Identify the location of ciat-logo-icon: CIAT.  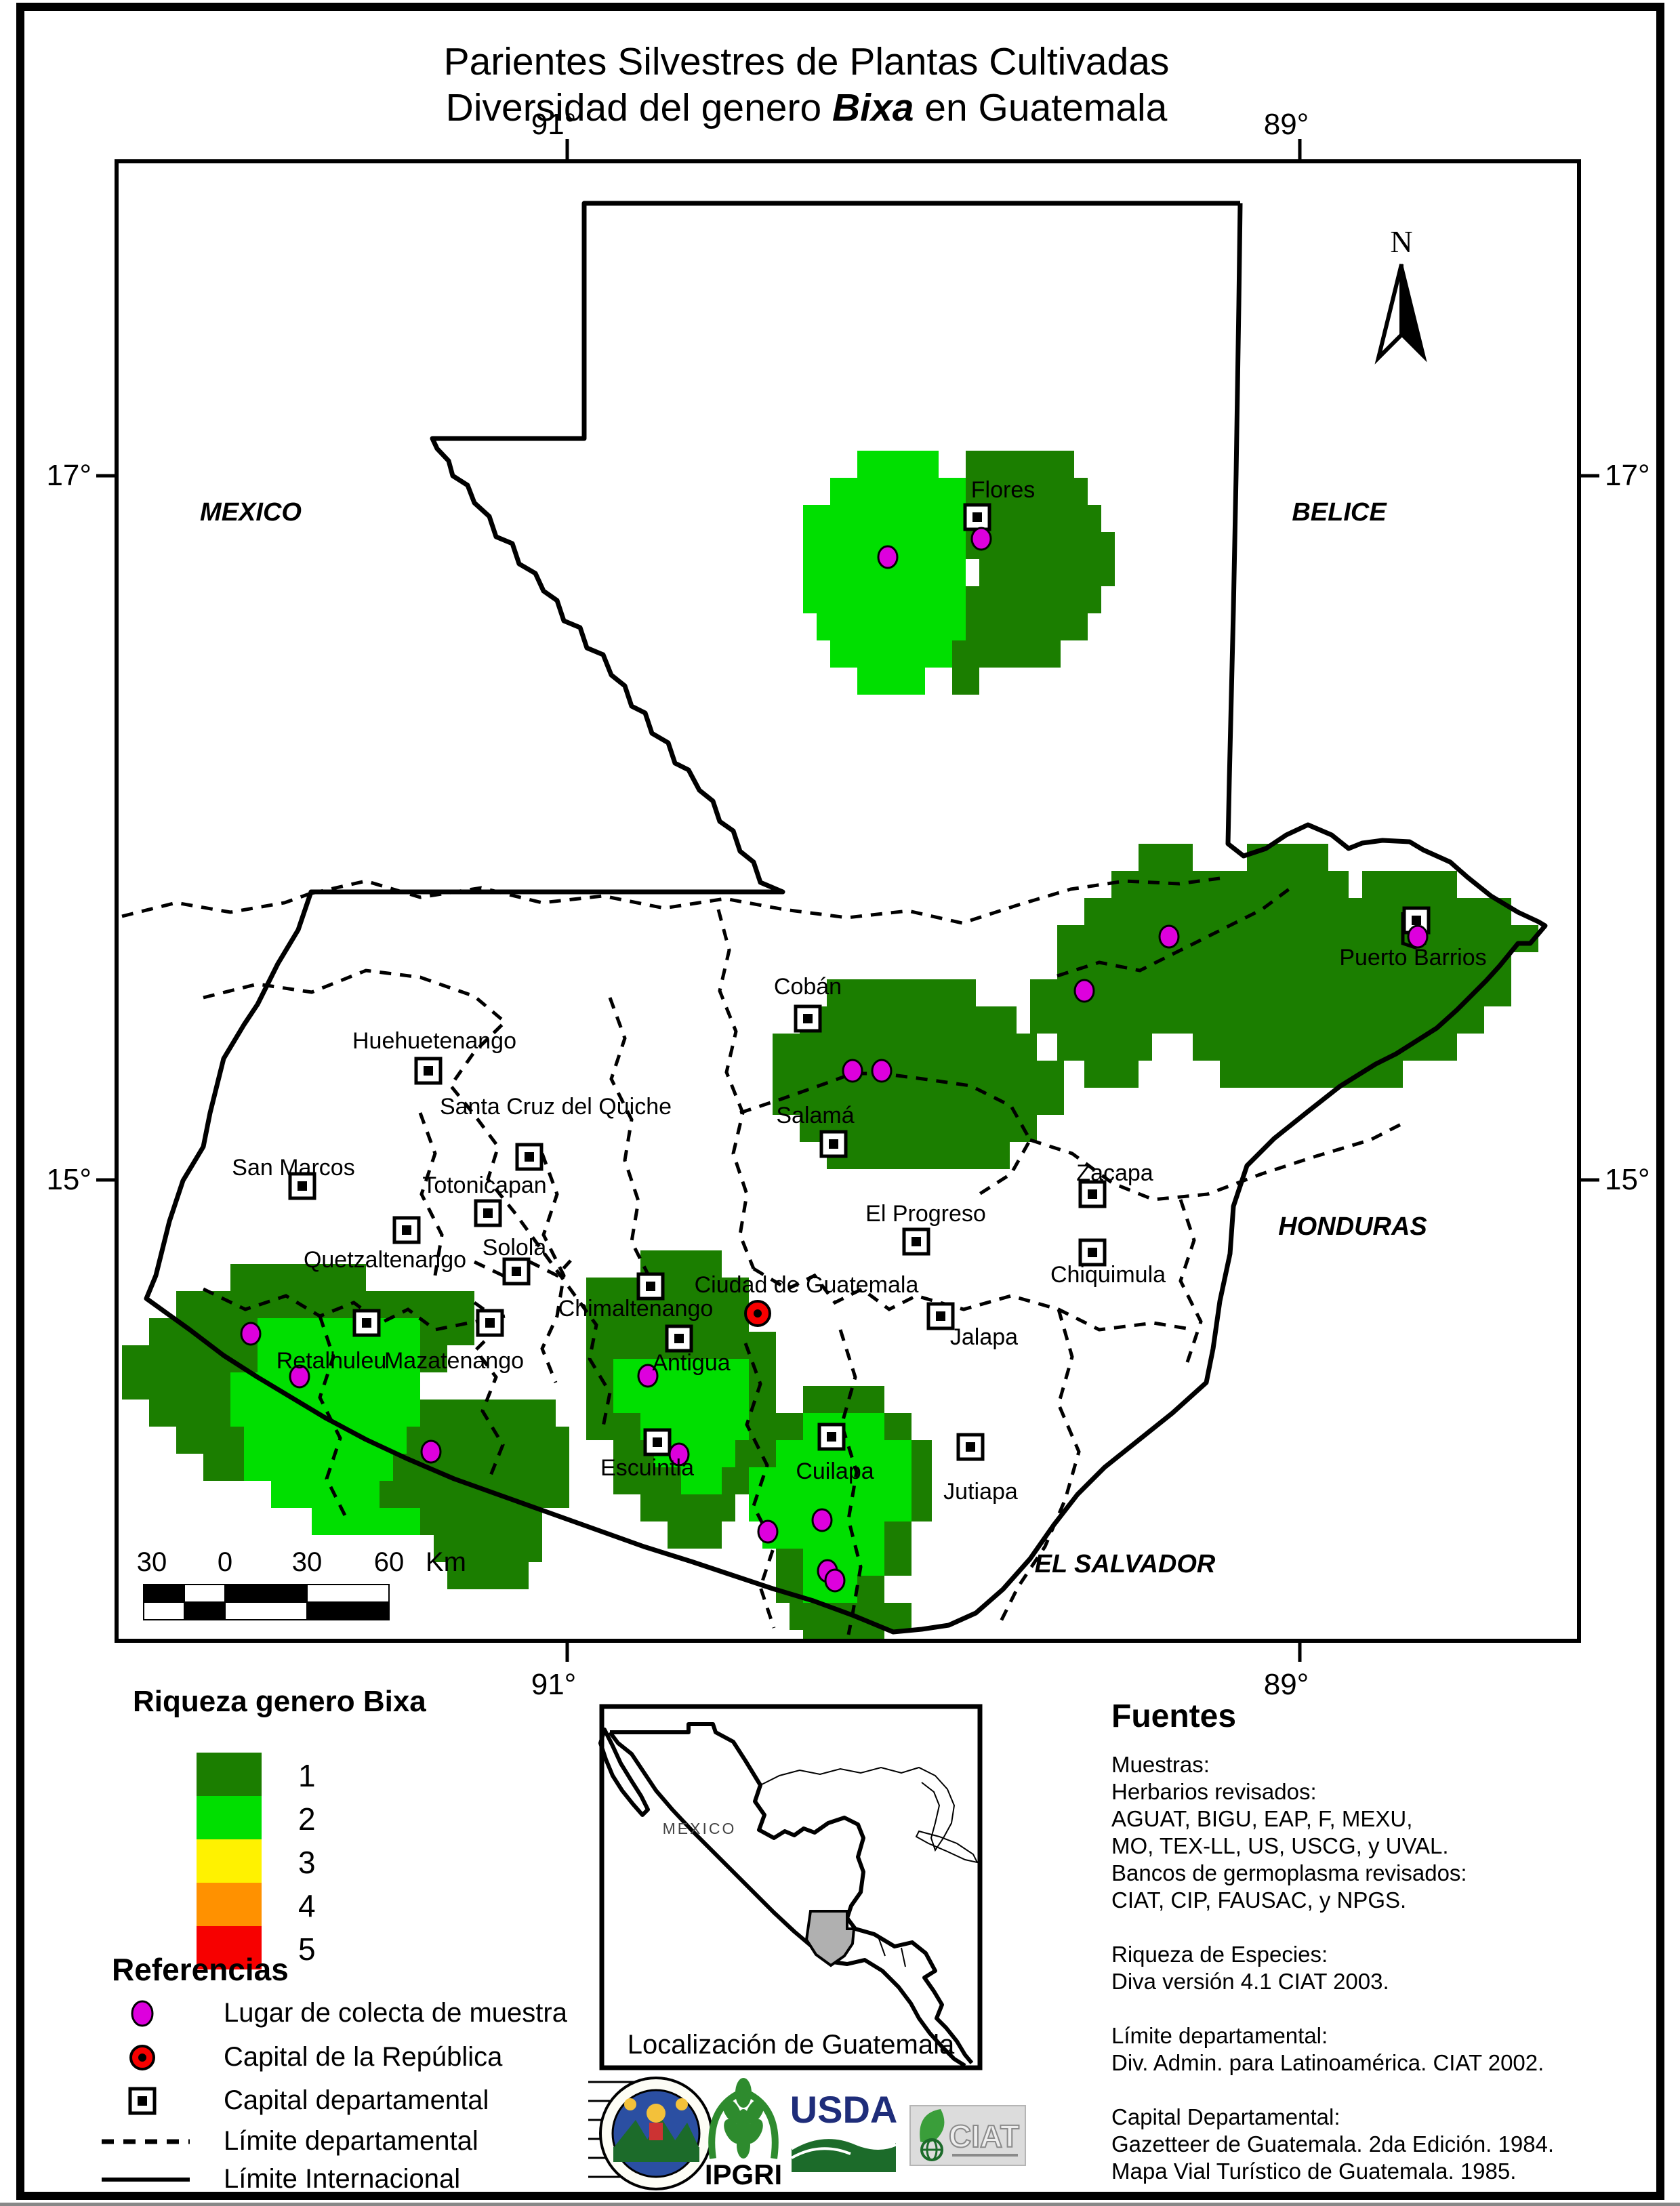
(967, 2135).